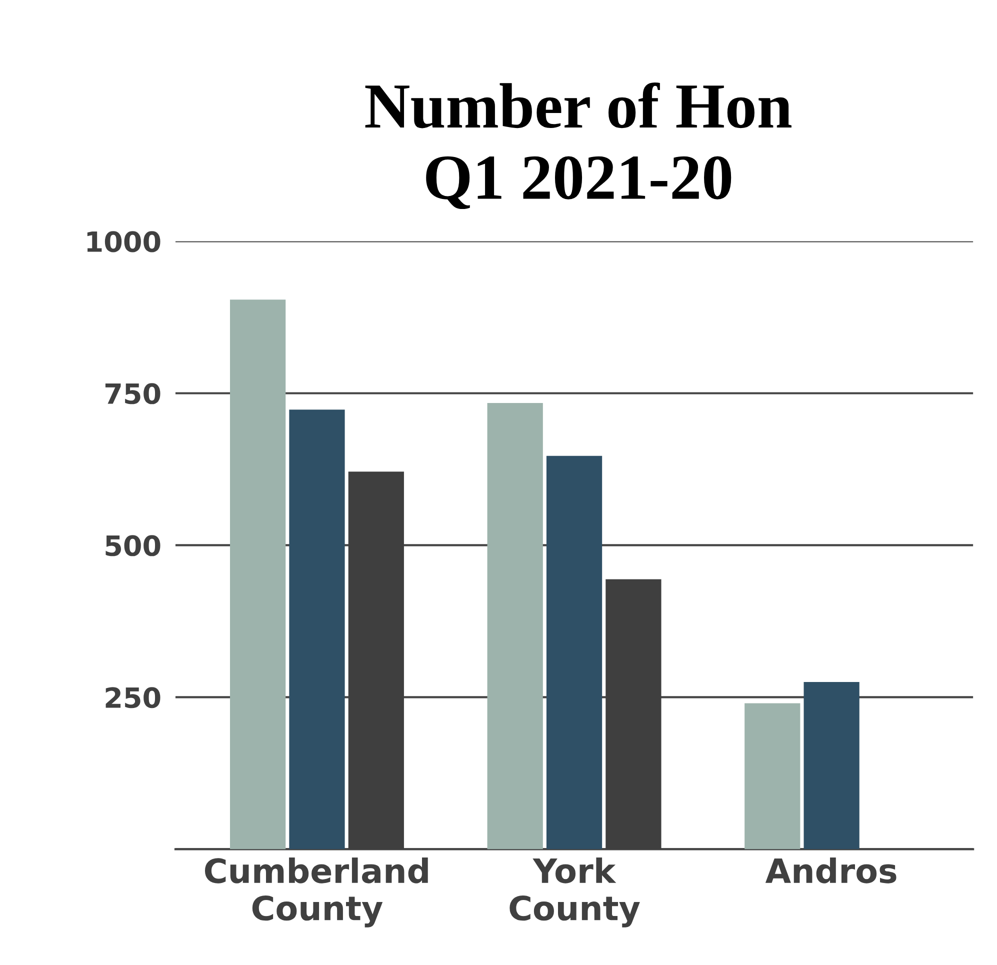 The image size is (997, 965). I want to click on y-tick-label: 1000, so click(123, 241).